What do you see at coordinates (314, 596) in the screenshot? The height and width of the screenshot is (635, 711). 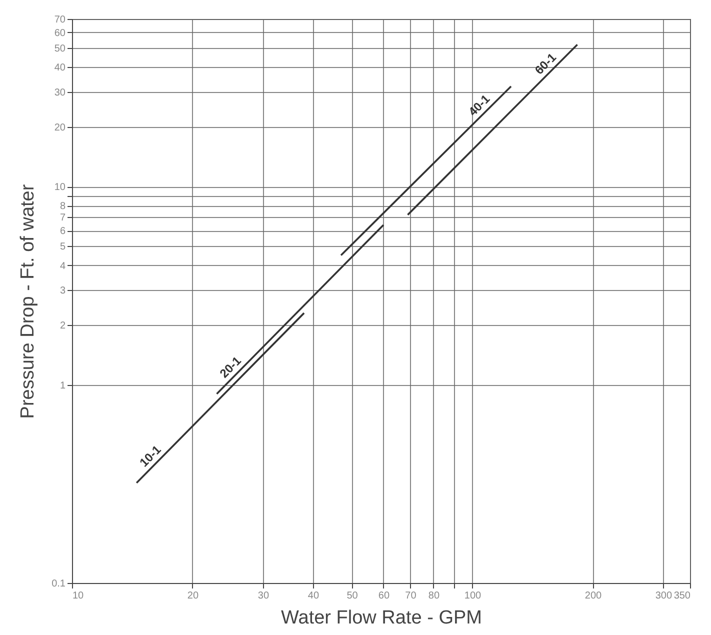 I see `x-tick-label: 40` at bounding box center [314, 596].